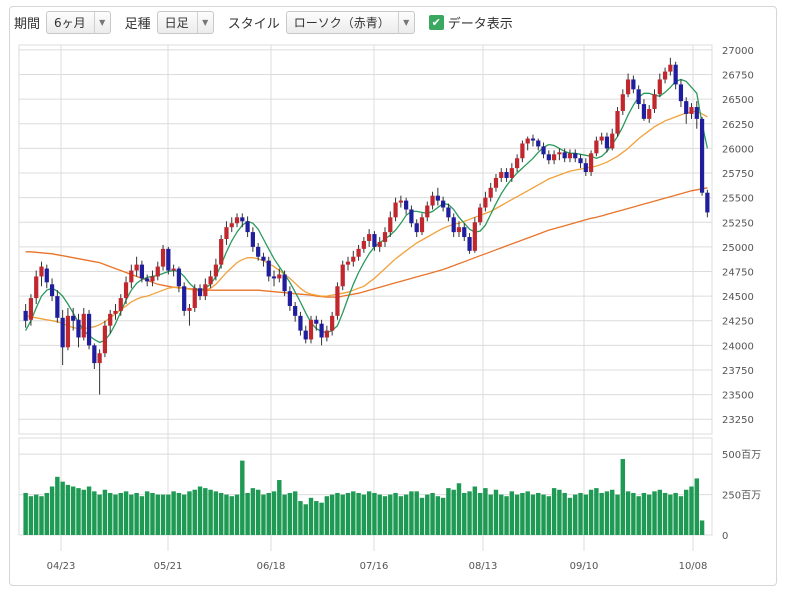 The height and width of the screenshot is (592, 785). What do you see at coordinates (738, 125) in the screenshot?
I see `price-tick-label: 26250` at bounding box center [738, 125].